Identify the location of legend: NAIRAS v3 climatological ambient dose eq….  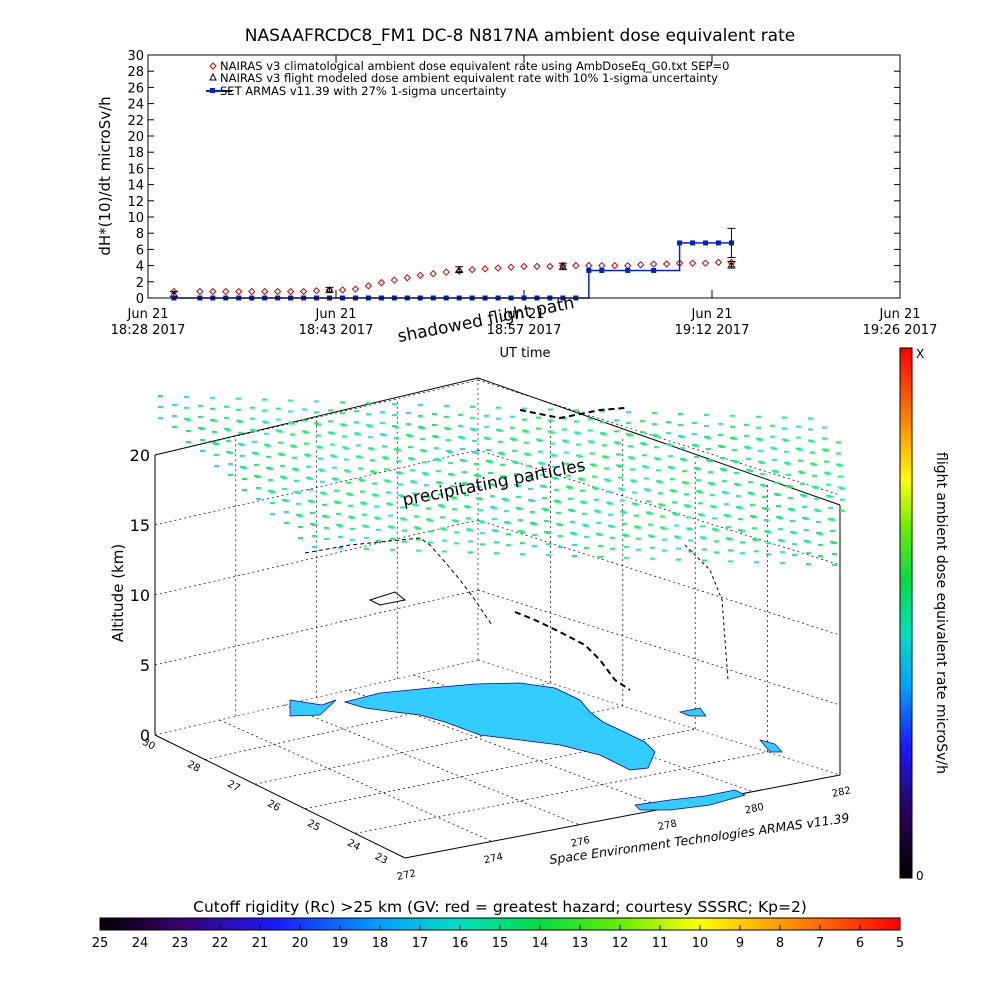
(467, 78).